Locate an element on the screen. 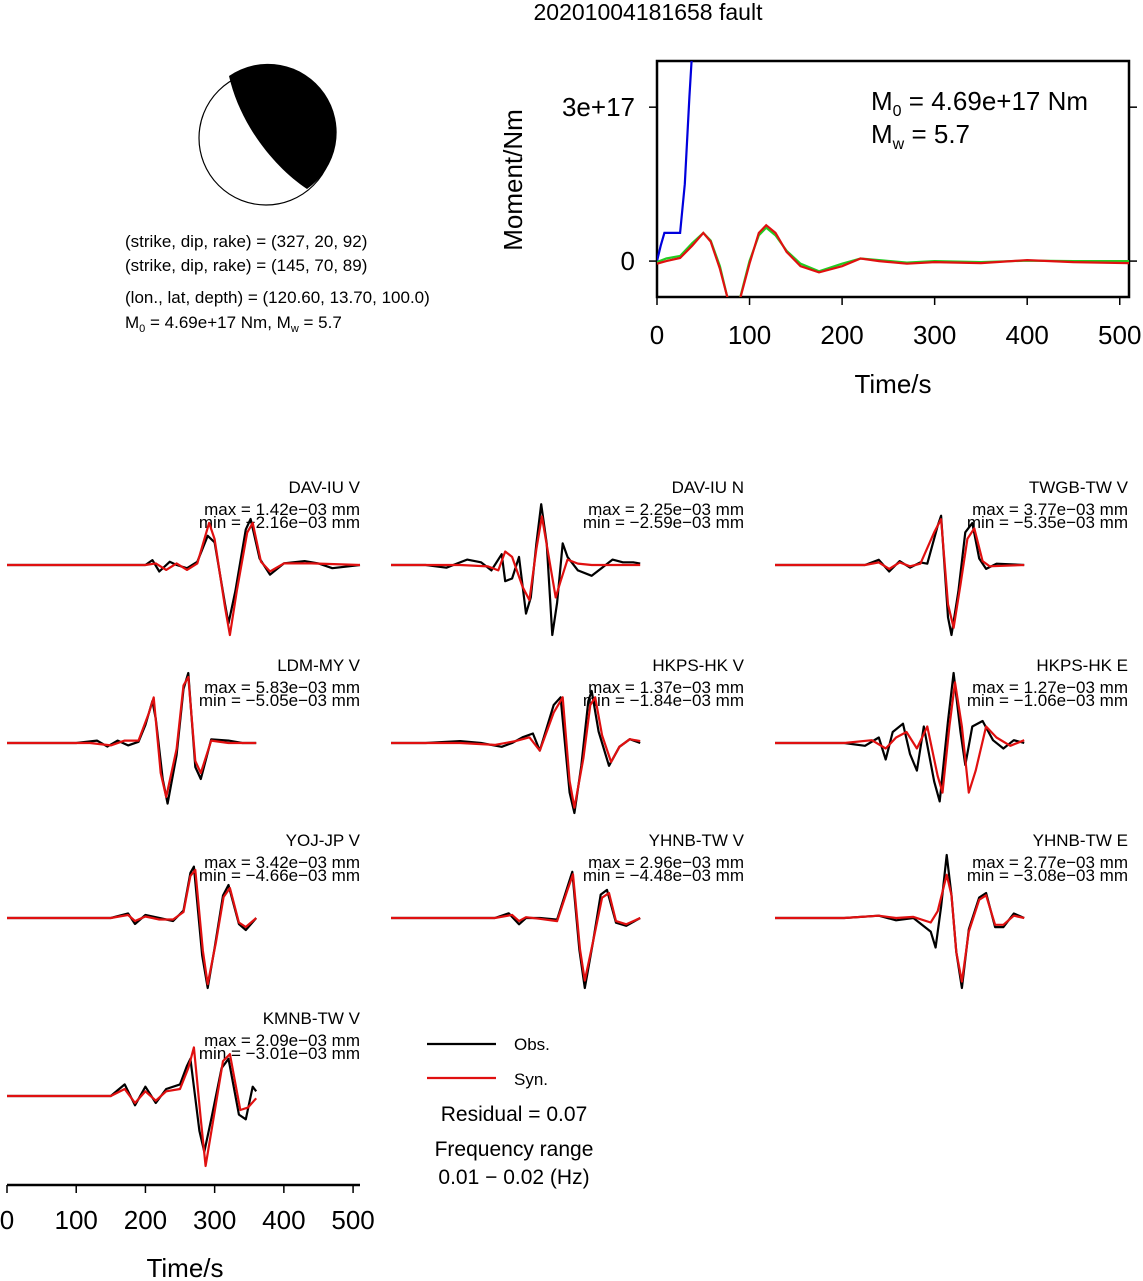  station-max: max = 3.77e−03 mm is located at coordinates (1050, 509).